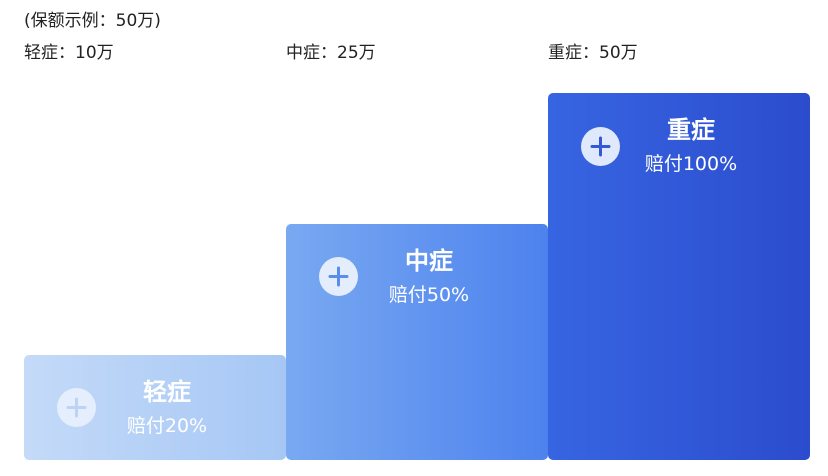  I want to click on example-caption: (保额示例：50万), so click(92, 21).